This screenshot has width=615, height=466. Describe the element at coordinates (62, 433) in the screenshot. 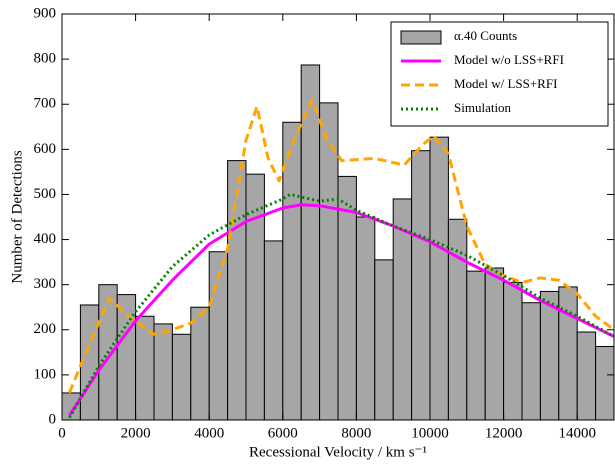

I see `x-tick-label: 0` at that location.